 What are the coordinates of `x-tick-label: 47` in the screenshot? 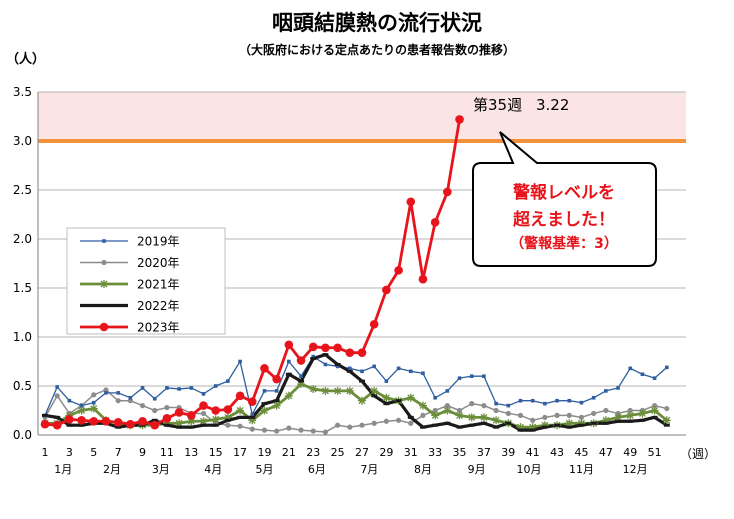 It's located at (606, 452).